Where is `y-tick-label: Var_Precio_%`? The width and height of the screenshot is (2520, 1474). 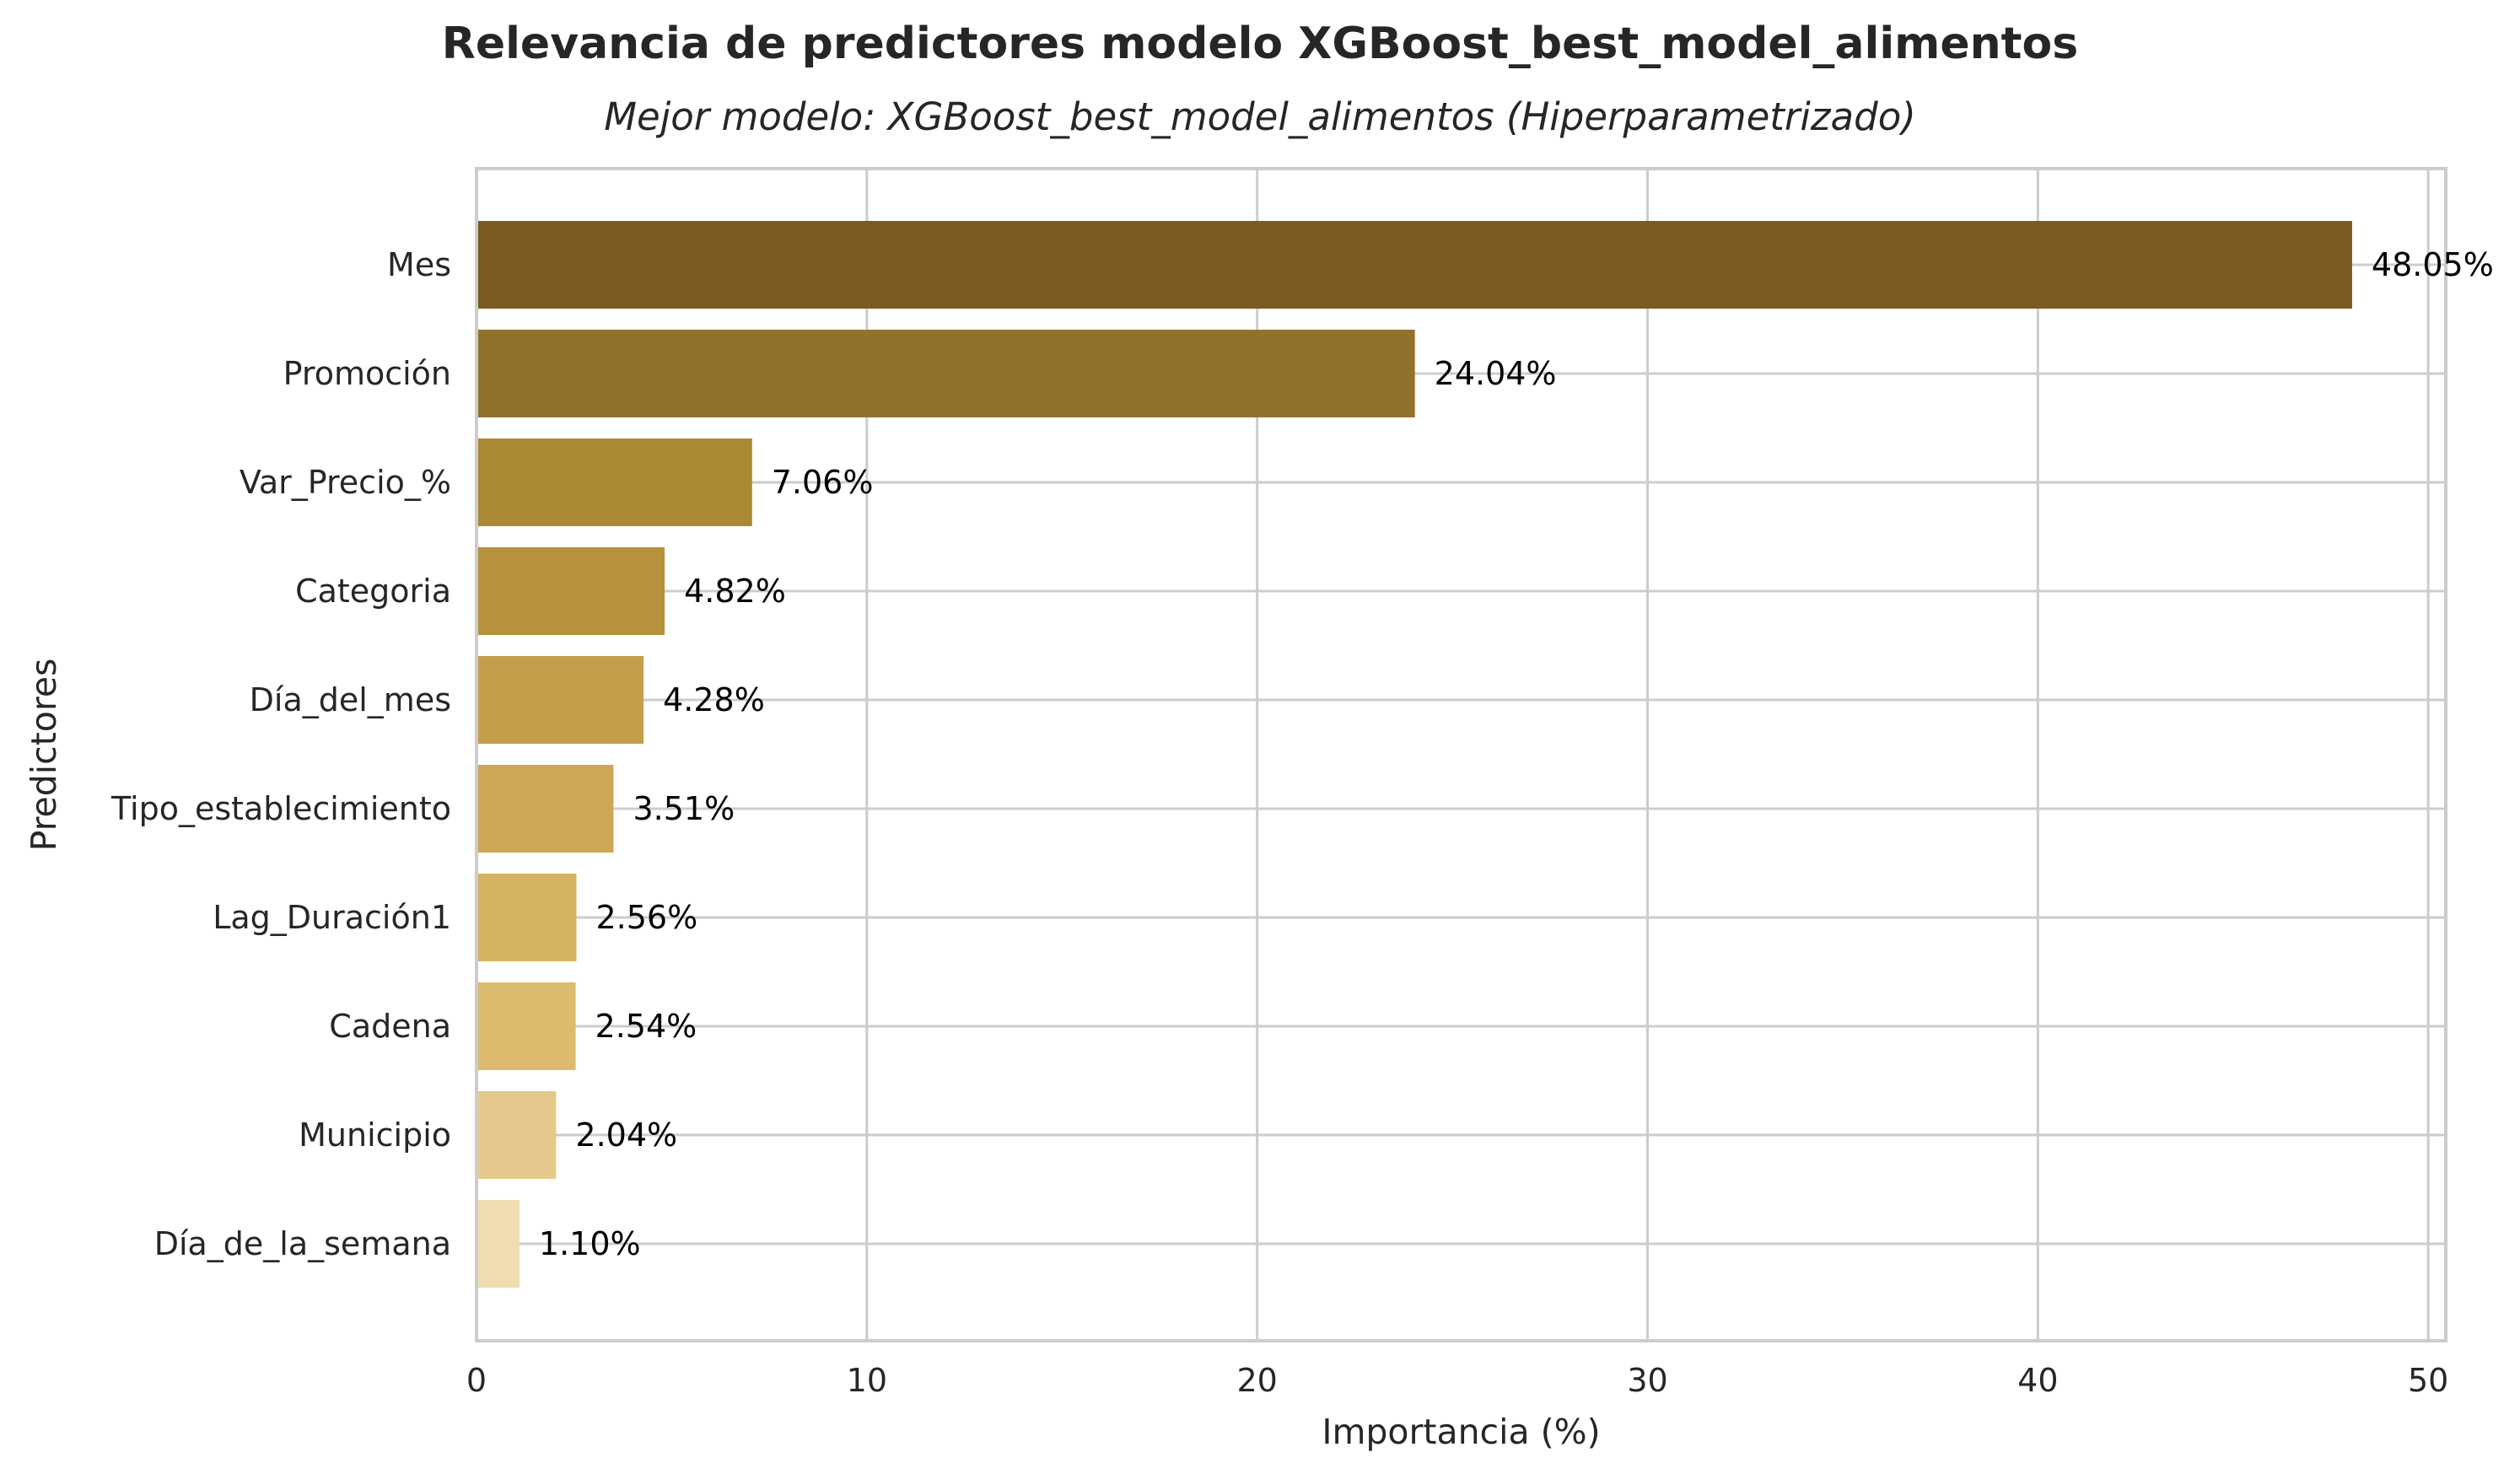
y-tick-label: Var_Precio_% is located at coordinates (345, 482).